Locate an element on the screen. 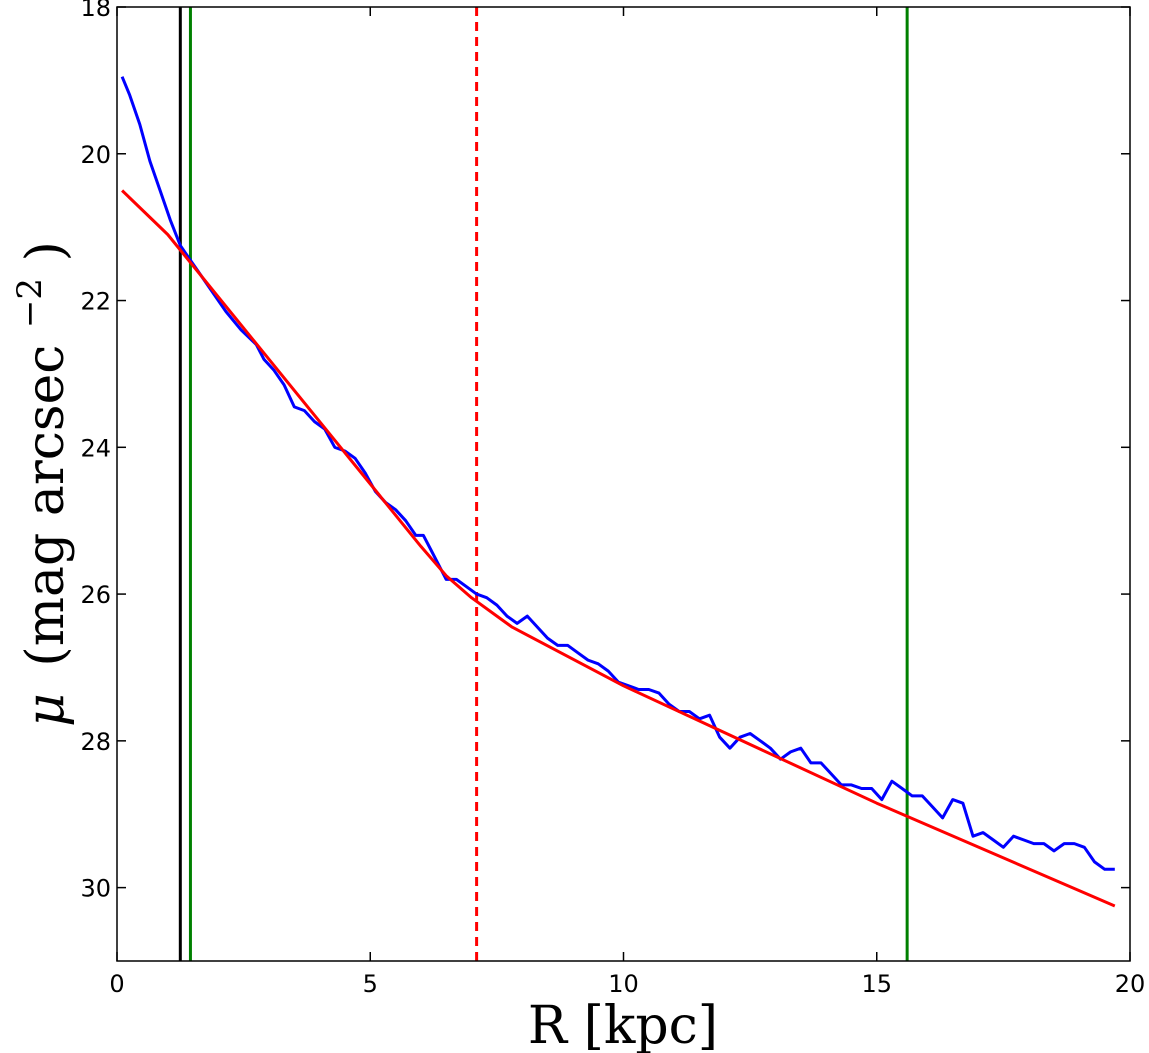  y-axis-exponent: −2 is located at coordinates (30, 303).